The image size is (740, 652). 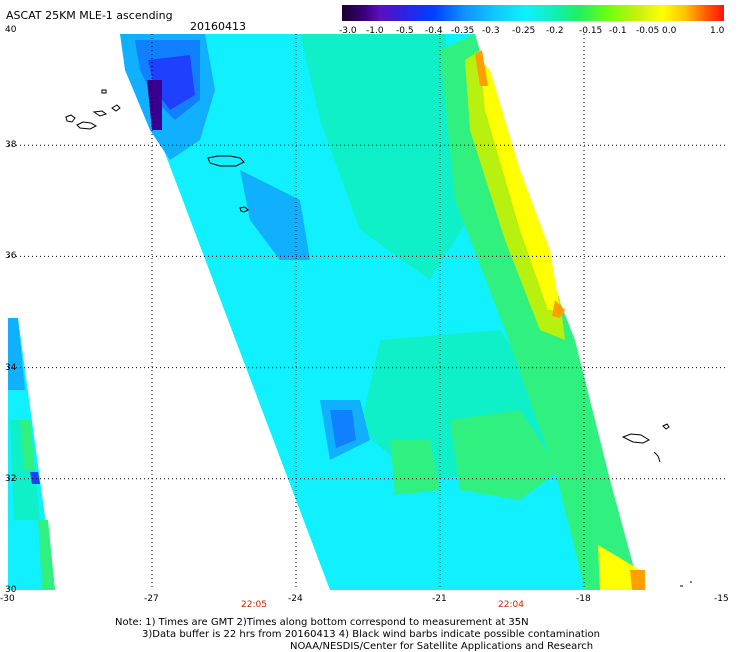 I want to click on island-sao-miguel, so click(x=226, y=161).